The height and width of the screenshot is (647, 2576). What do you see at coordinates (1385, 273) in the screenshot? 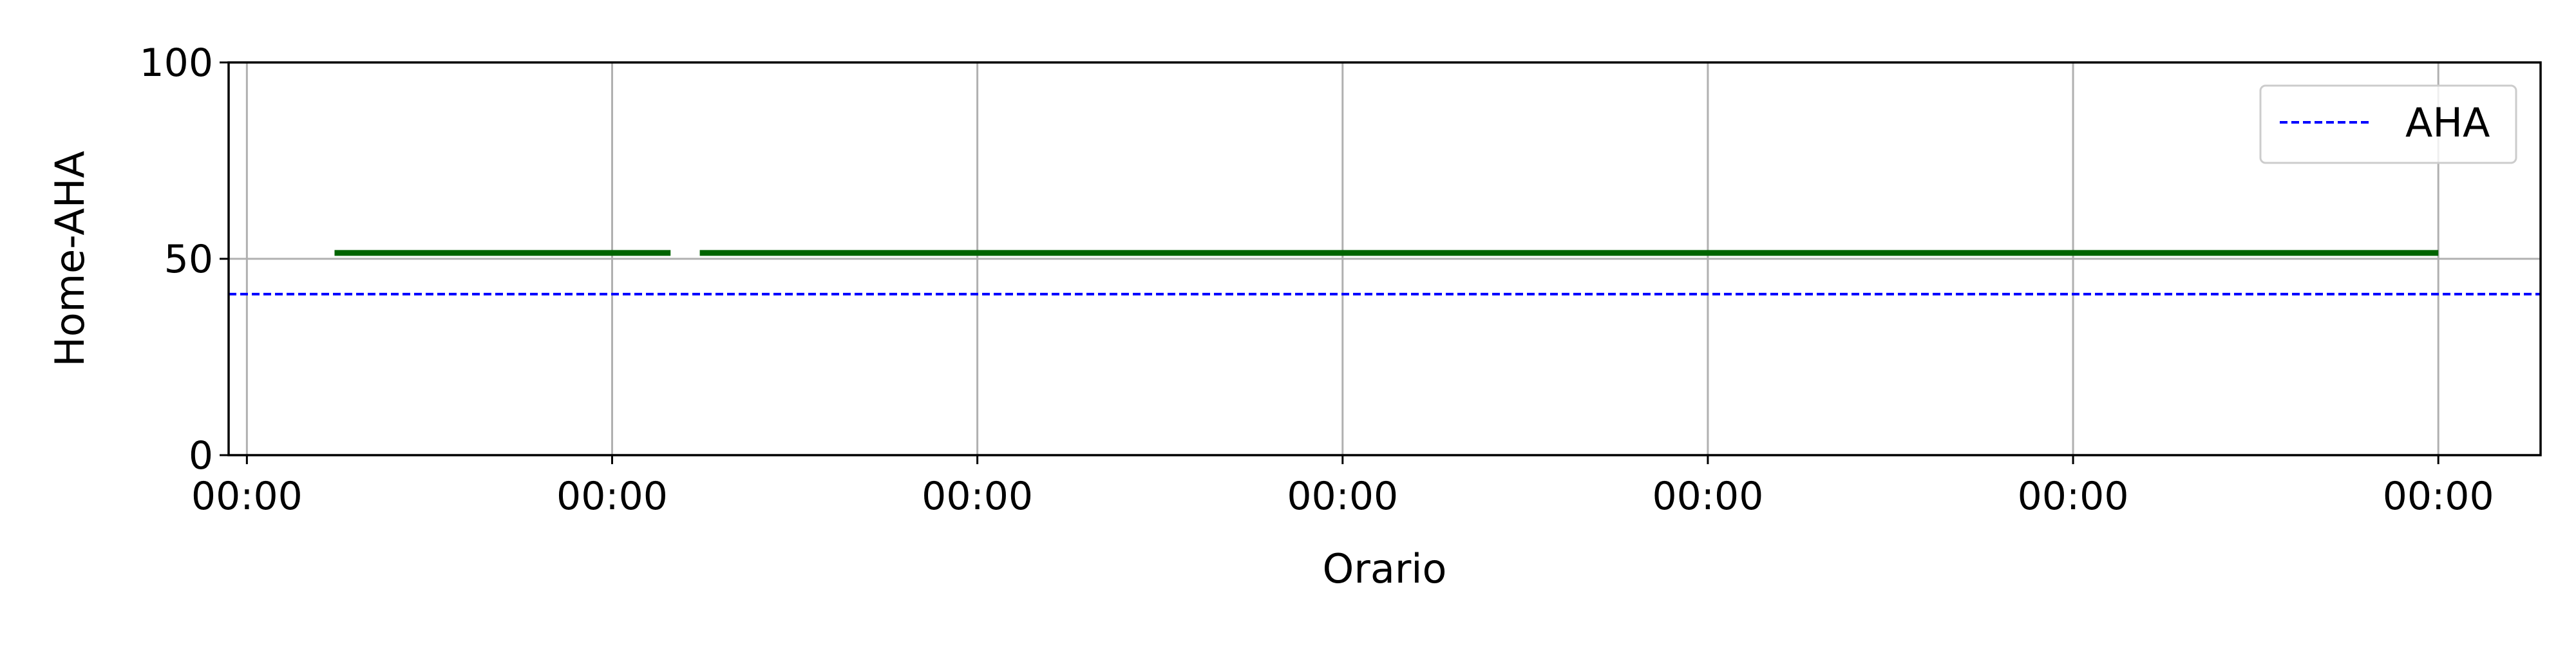
I see `series-layer` at bounding box center [1385, 273].